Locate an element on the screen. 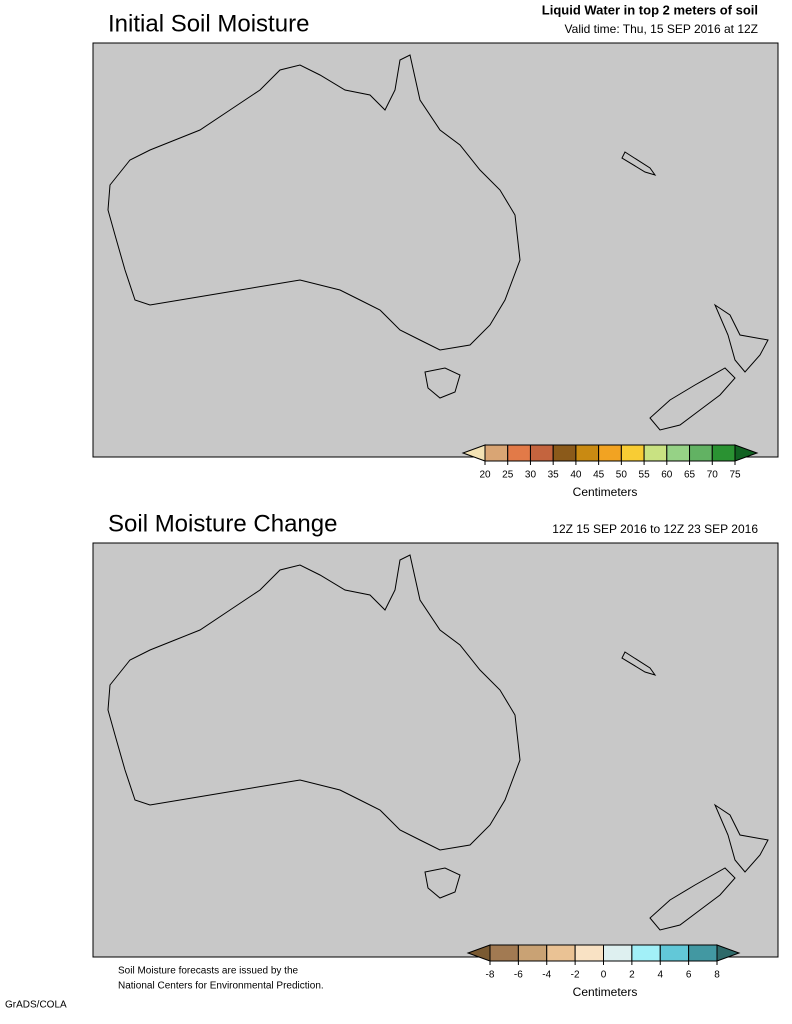  colorbar-tick-label: -4 is located at coordinates (546, 975).